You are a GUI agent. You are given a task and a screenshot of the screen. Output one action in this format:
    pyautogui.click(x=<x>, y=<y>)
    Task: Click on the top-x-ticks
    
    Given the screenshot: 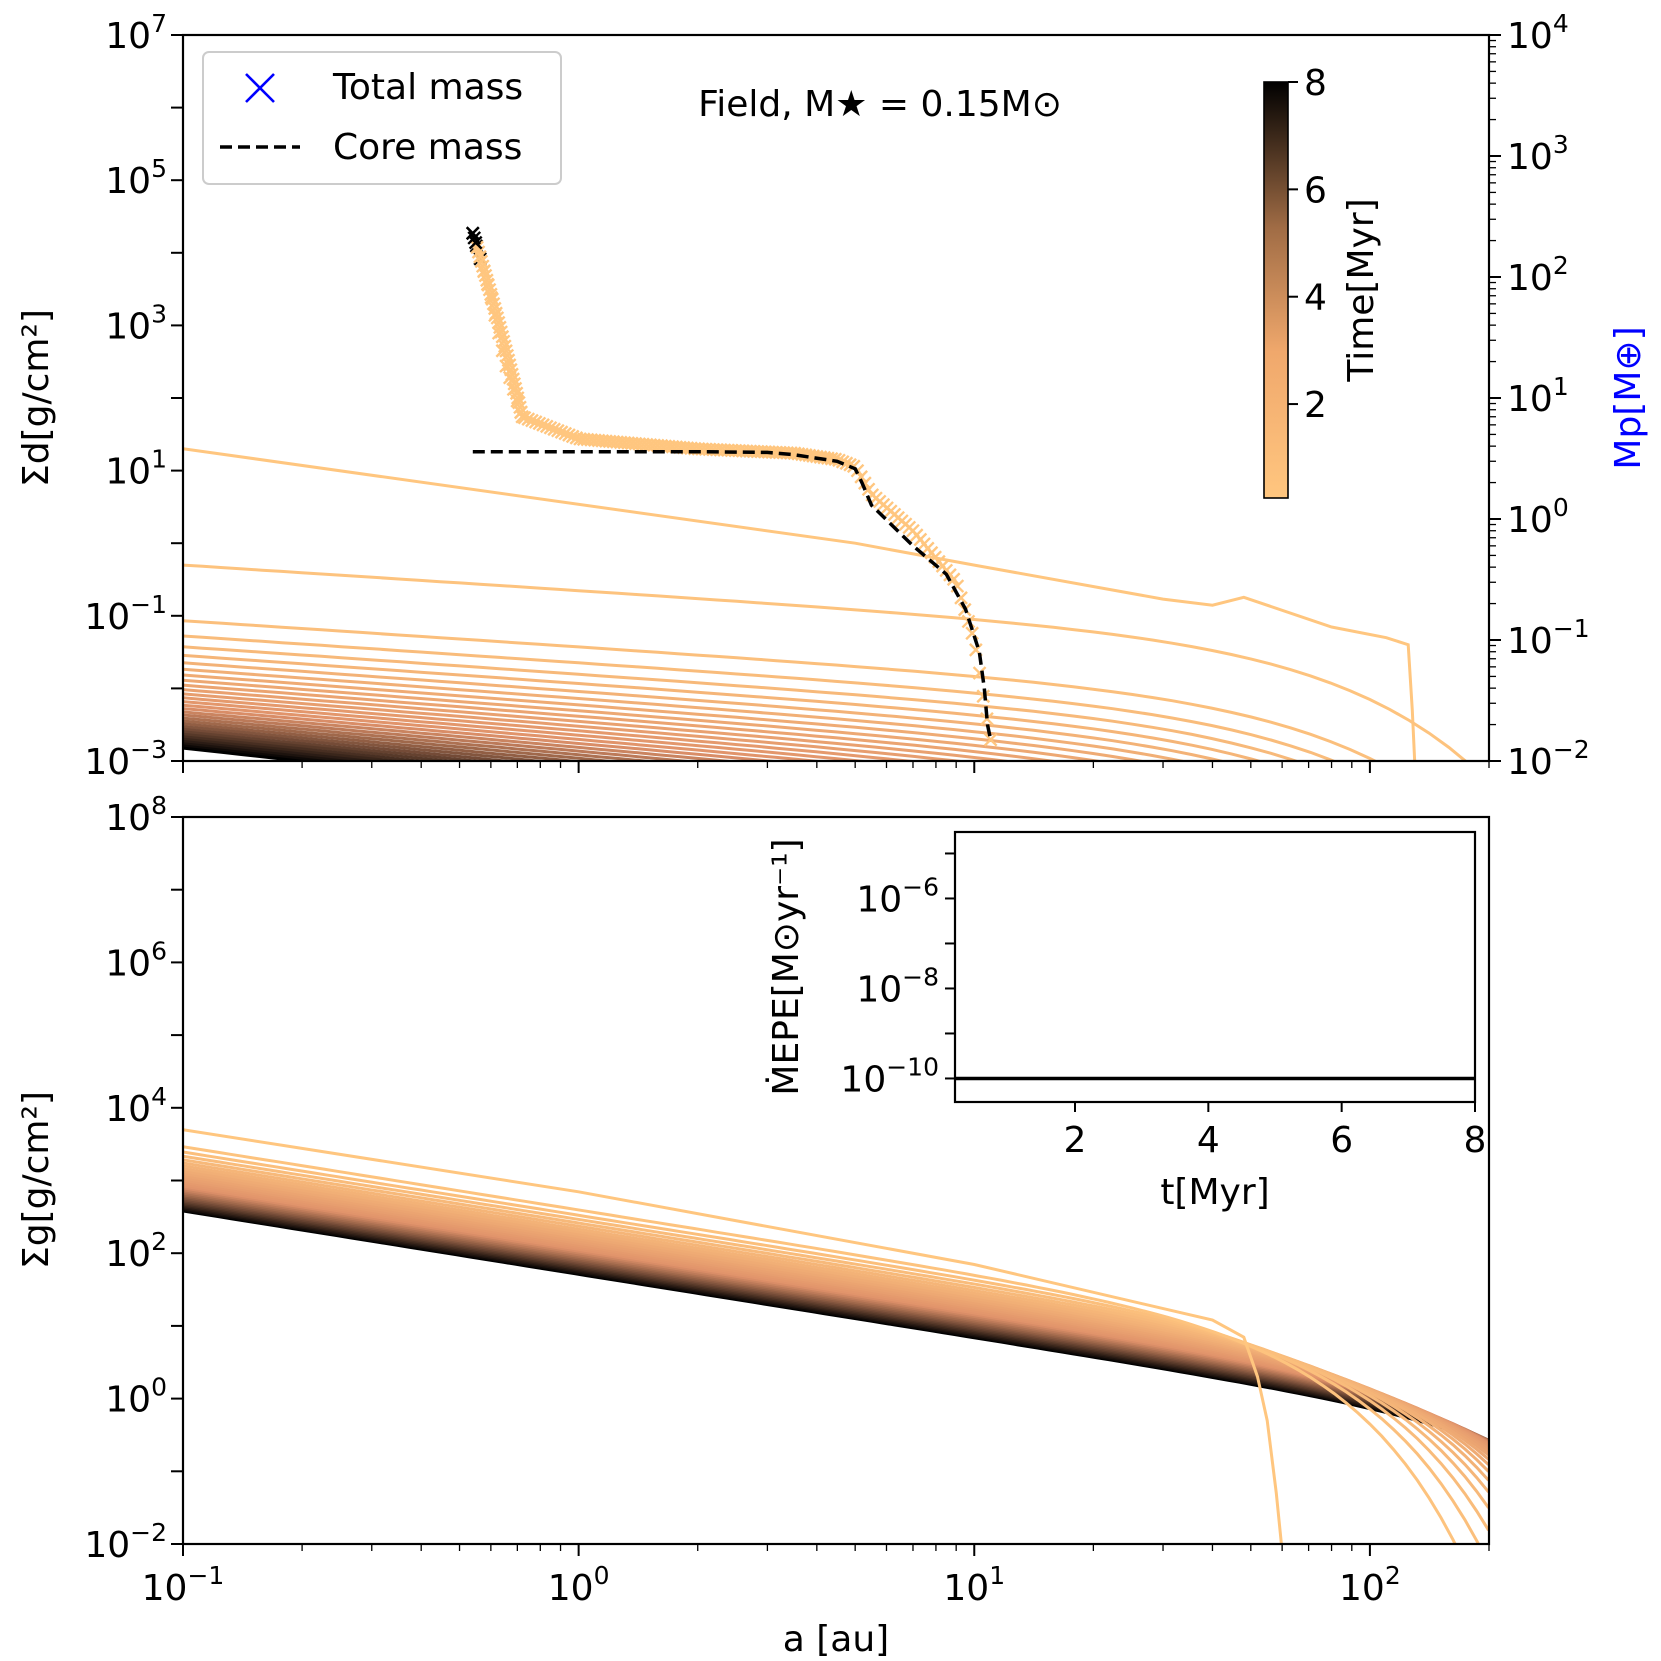 What is the action you would take?
    pyautogui.click(x=836, y=767)
    